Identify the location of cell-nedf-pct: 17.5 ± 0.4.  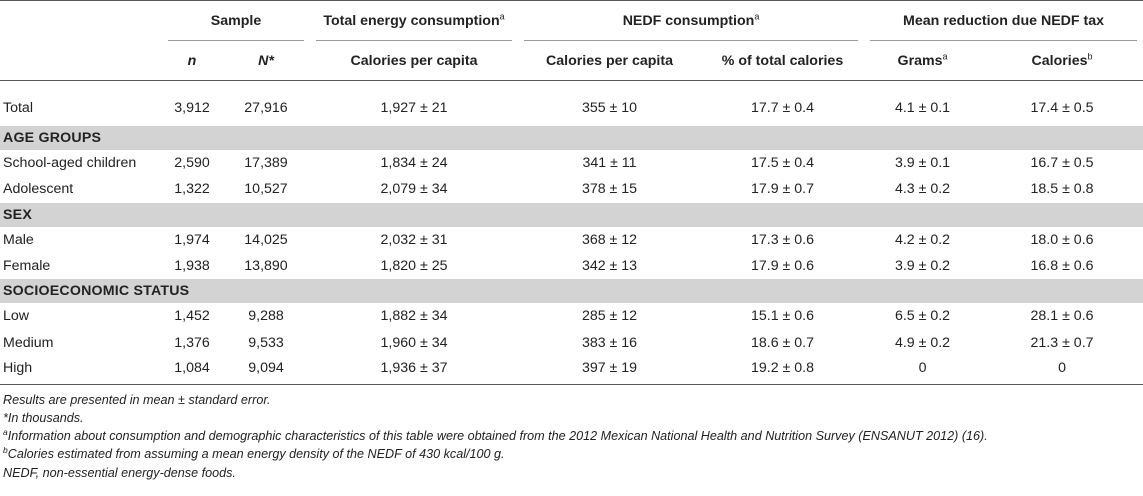
(783, 163).